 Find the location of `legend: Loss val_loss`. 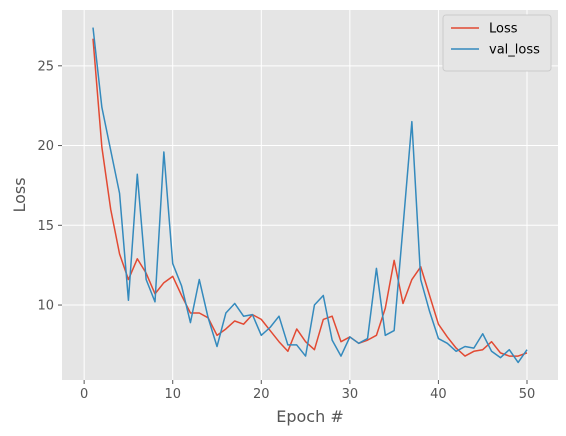

legend: Loss val_loss is located at coordinates (497, 43).